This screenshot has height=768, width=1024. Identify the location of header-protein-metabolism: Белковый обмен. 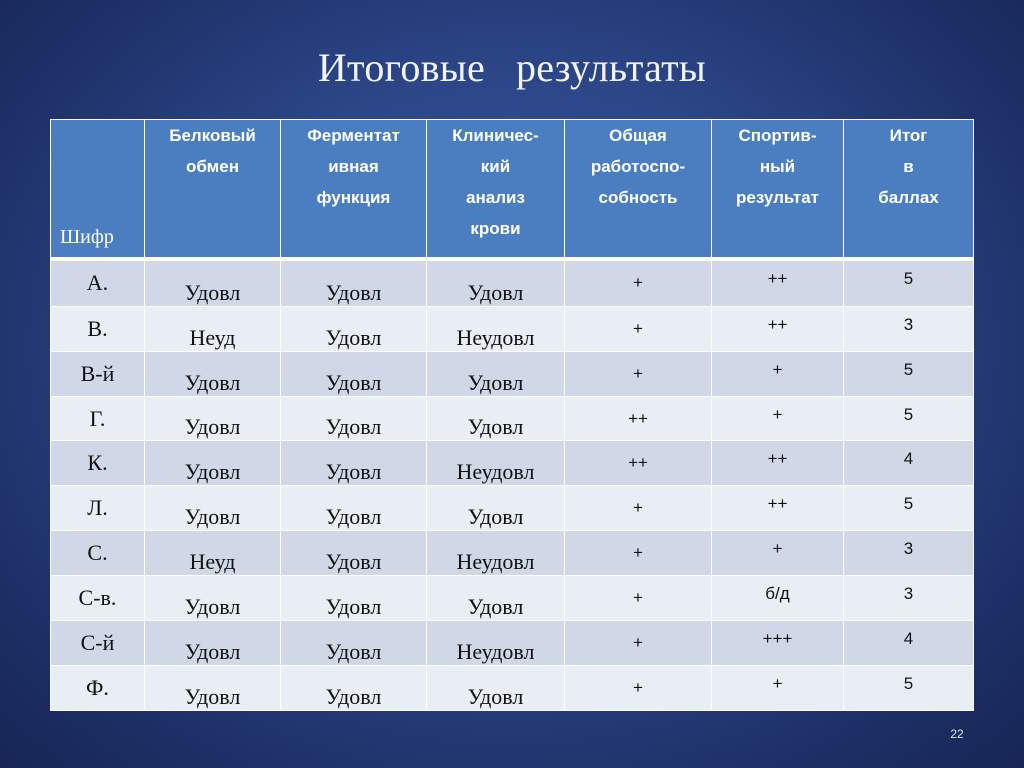
(212, 189).